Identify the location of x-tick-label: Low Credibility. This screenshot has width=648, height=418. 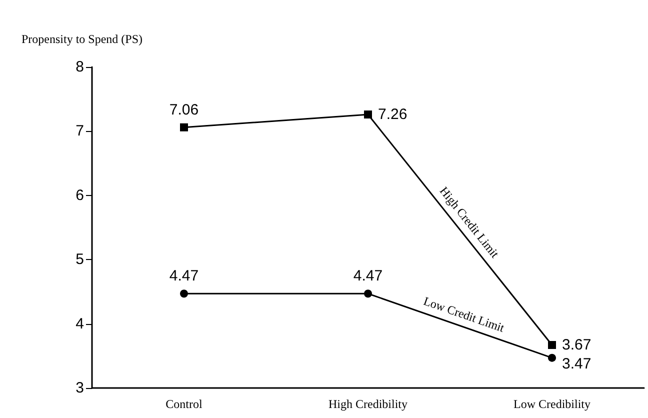
(552, 404).